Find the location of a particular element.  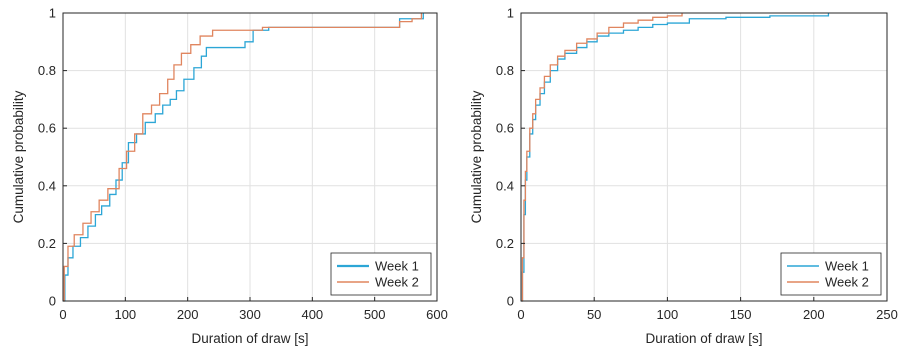

x-tick-label: 150 is located at coordinates (741, 314).